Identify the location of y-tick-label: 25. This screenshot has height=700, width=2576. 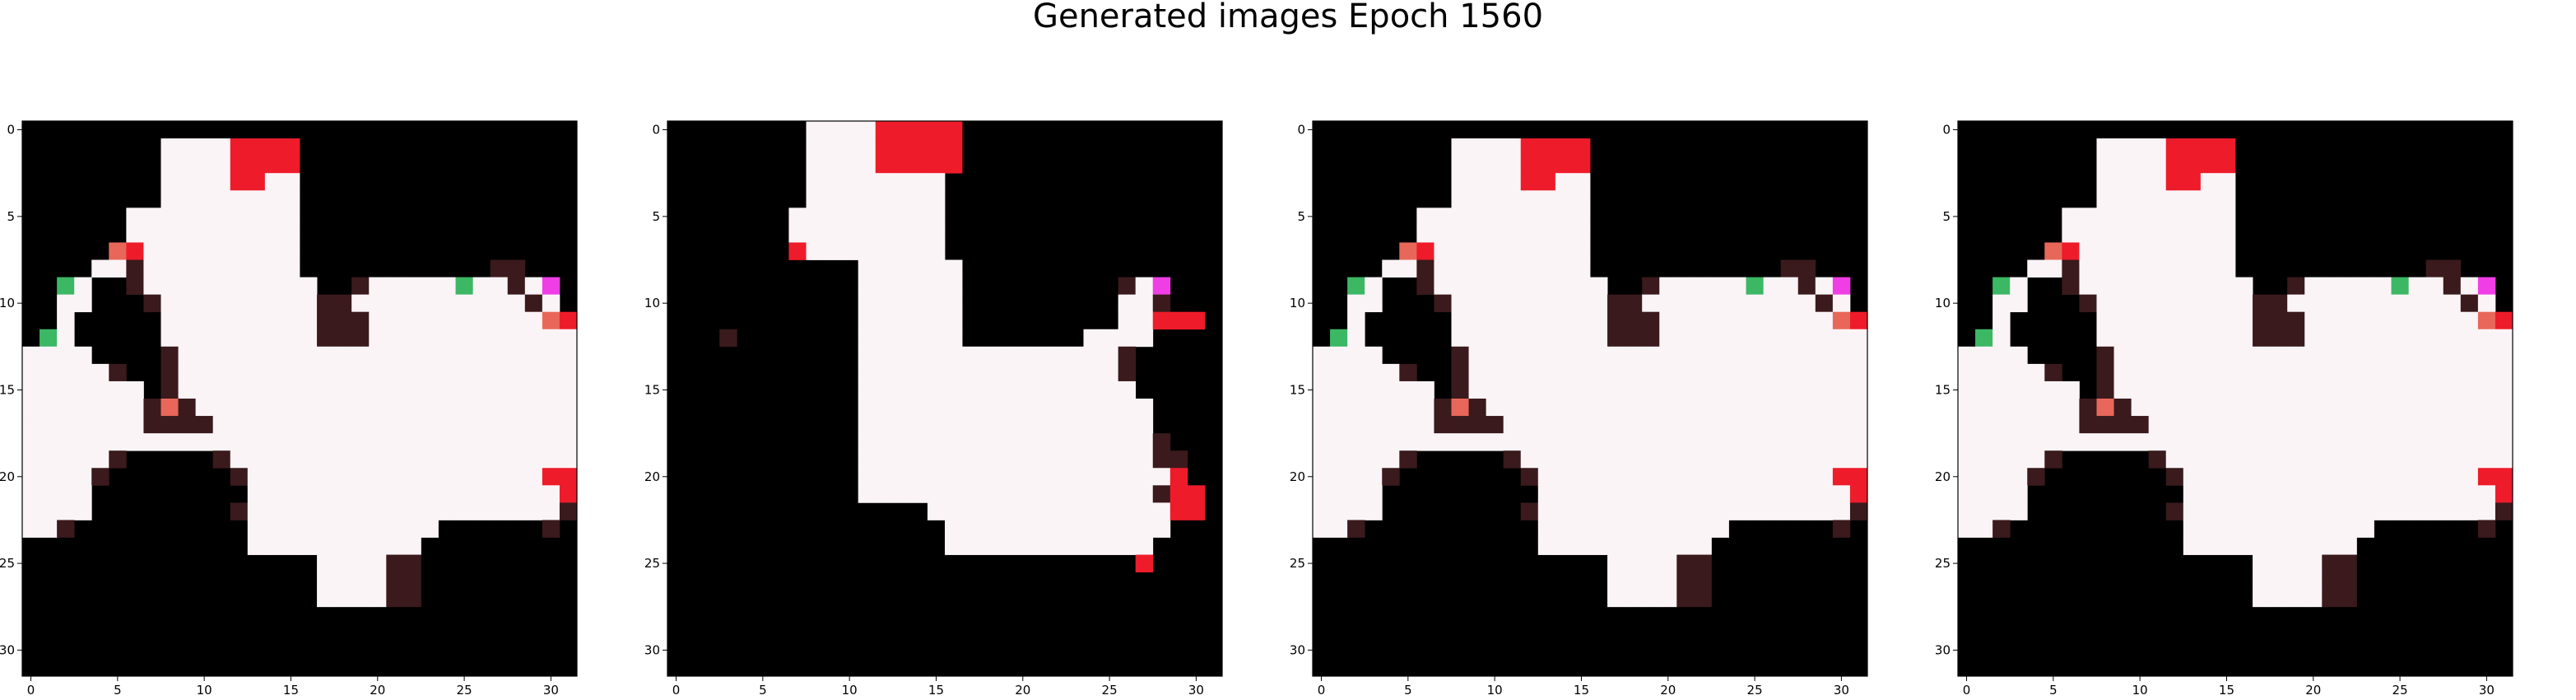
(652, 563).